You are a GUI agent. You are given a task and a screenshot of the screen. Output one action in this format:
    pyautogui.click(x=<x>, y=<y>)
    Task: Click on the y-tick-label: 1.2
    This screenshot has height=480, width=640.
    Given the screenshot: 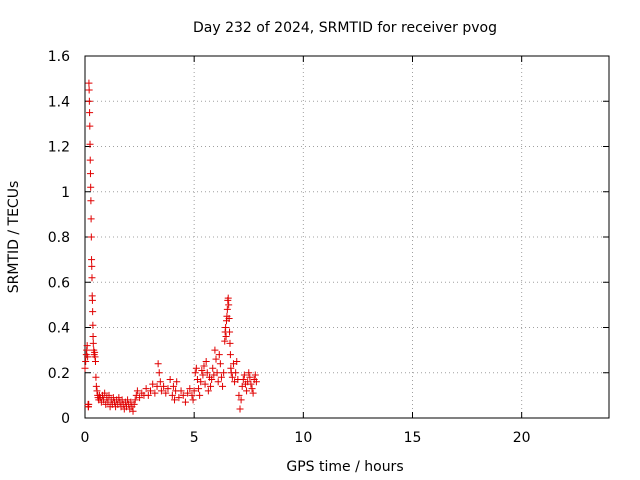 What is the action you would take?
    pyautogui.click(x=59, y=148)
    